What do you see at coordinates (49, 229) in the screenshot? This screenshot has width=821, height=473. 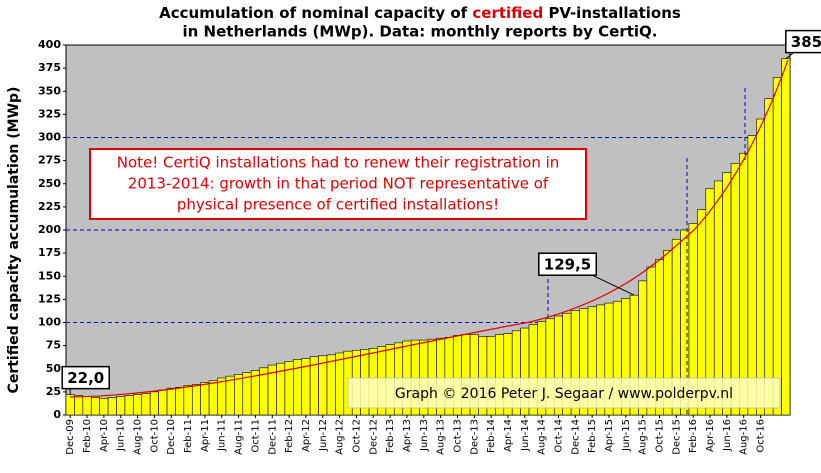 I see `y-tick-label: 200` at bounding box center [49, 229].